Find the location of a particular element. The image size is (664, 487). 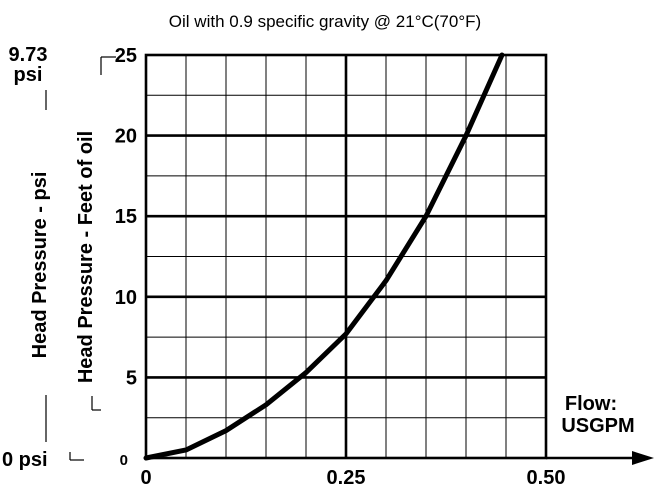

x-axis-label-line1: Flow: is located at coordinates (591, 404).